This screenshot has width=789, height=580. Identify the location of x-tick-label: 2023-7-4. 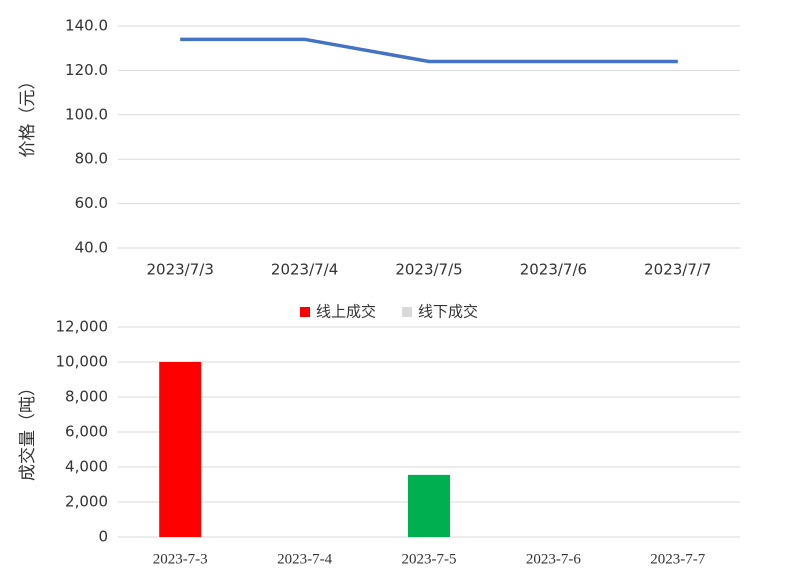
(304, 559).